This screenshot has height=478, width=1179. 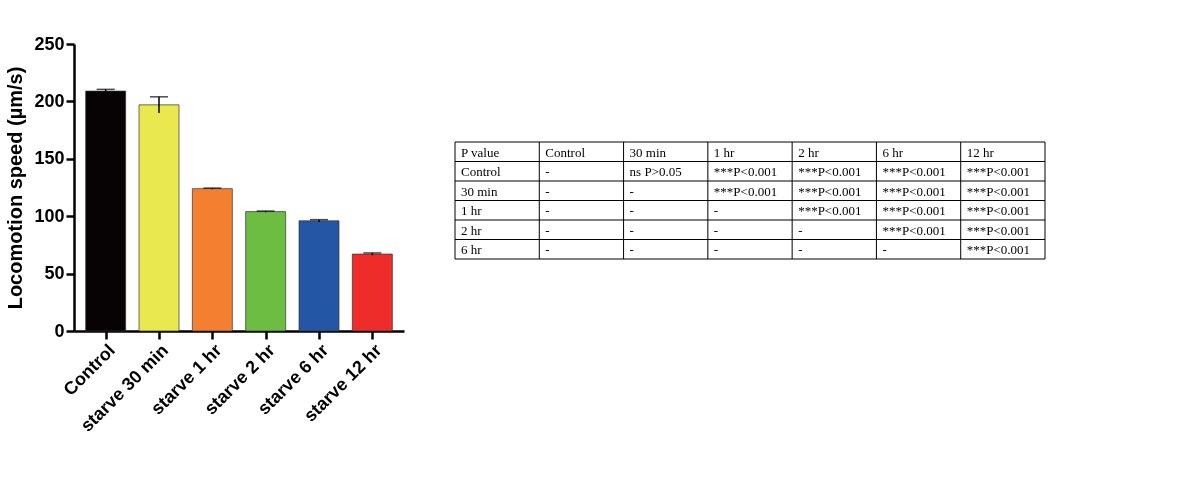 I want to click on text: ns P>0.05, so click(x=655, y=172).